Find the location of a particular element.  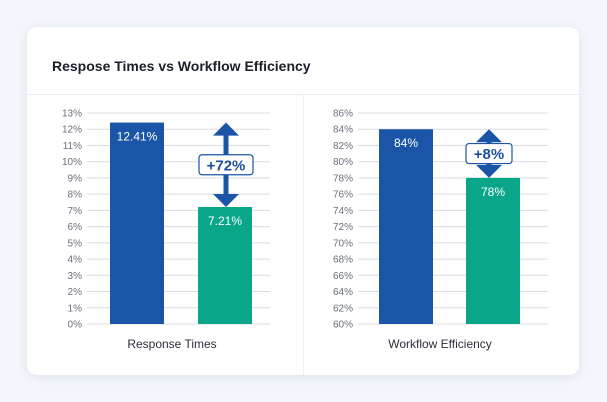

title-divider is located at coordinates (303, 94).